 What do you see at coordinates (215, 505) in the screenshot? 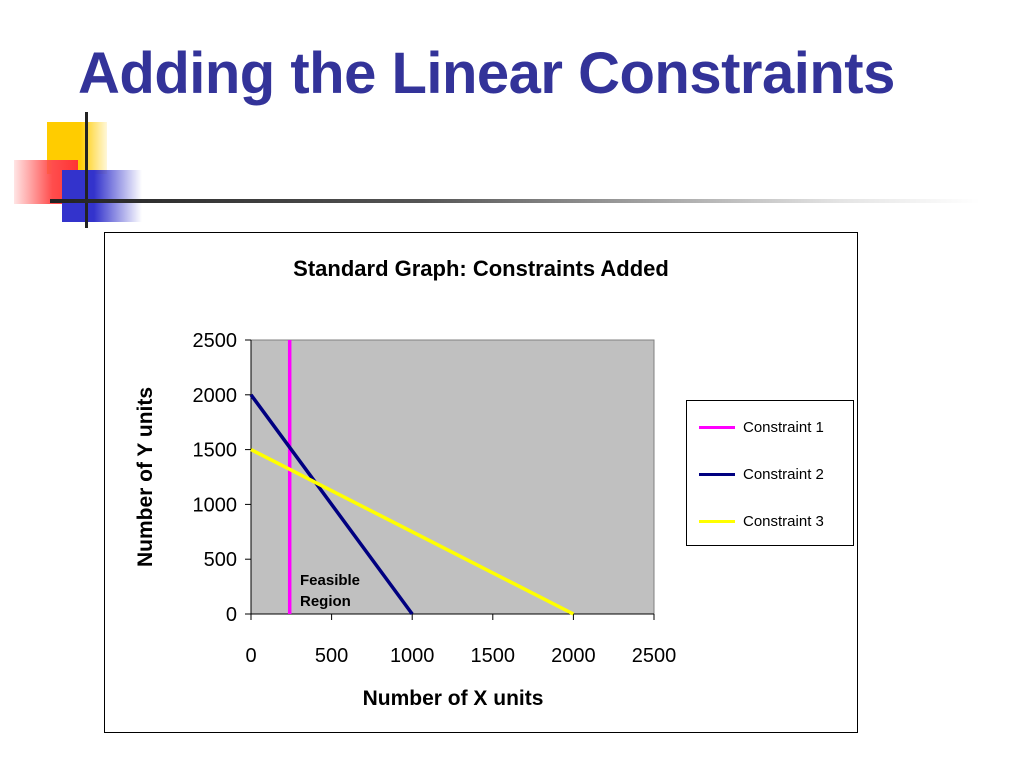
I see `y-tick-label: 1000` at bounding box center [215, 505].